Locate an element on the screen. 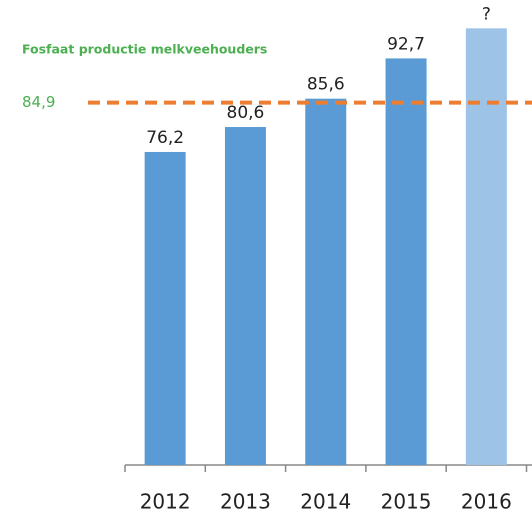 Image resolution: width=532 pixels, height=519 pixels. x-tick-label: 2016 is located at coordinates (486, 502).